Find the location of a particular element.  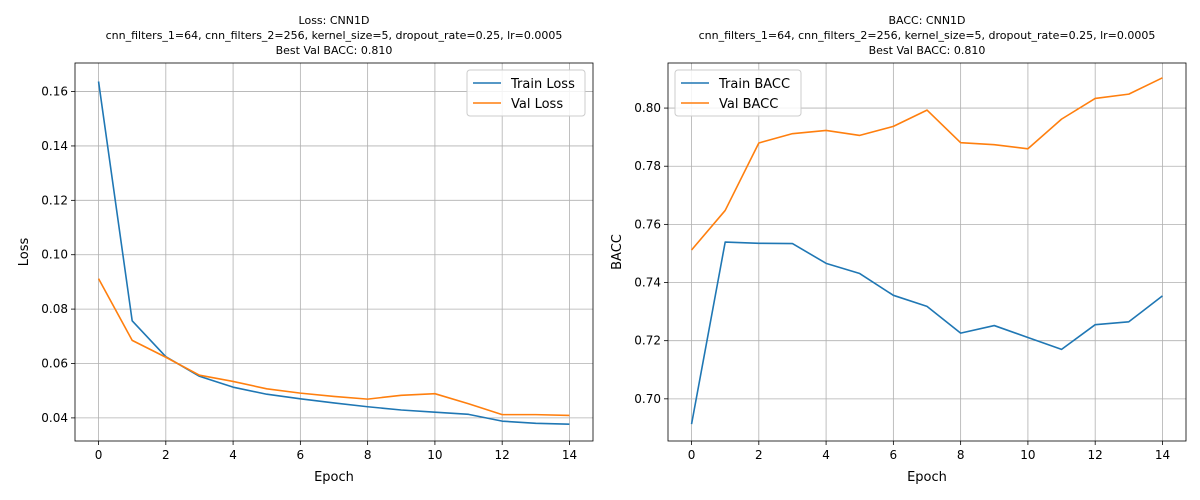

y-tick-label: 0.80 is located at coordinates (647, 108).